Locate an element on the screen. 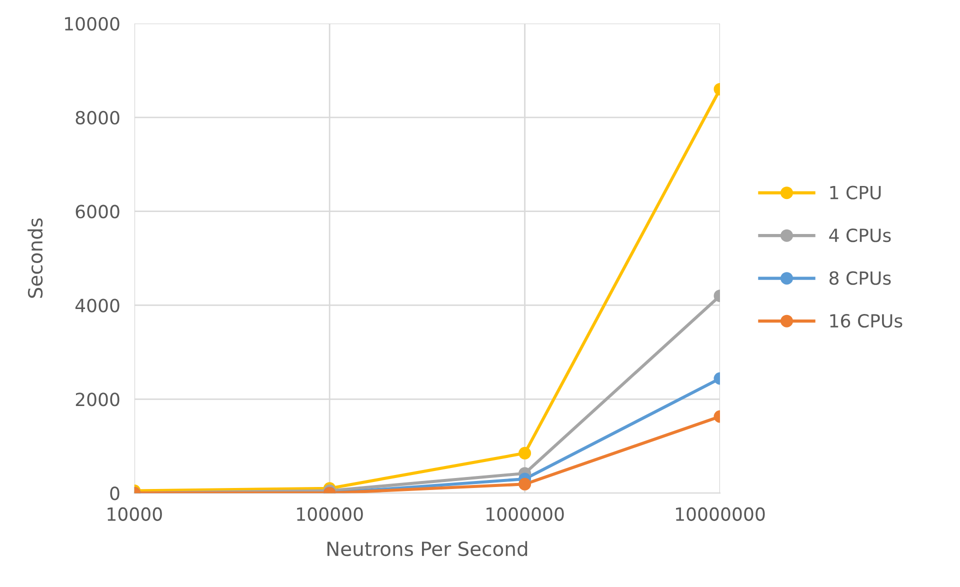 The width and height of the screenshot is (960, 587). y-tick-label: 2000 is located at coordinates (98, 399).